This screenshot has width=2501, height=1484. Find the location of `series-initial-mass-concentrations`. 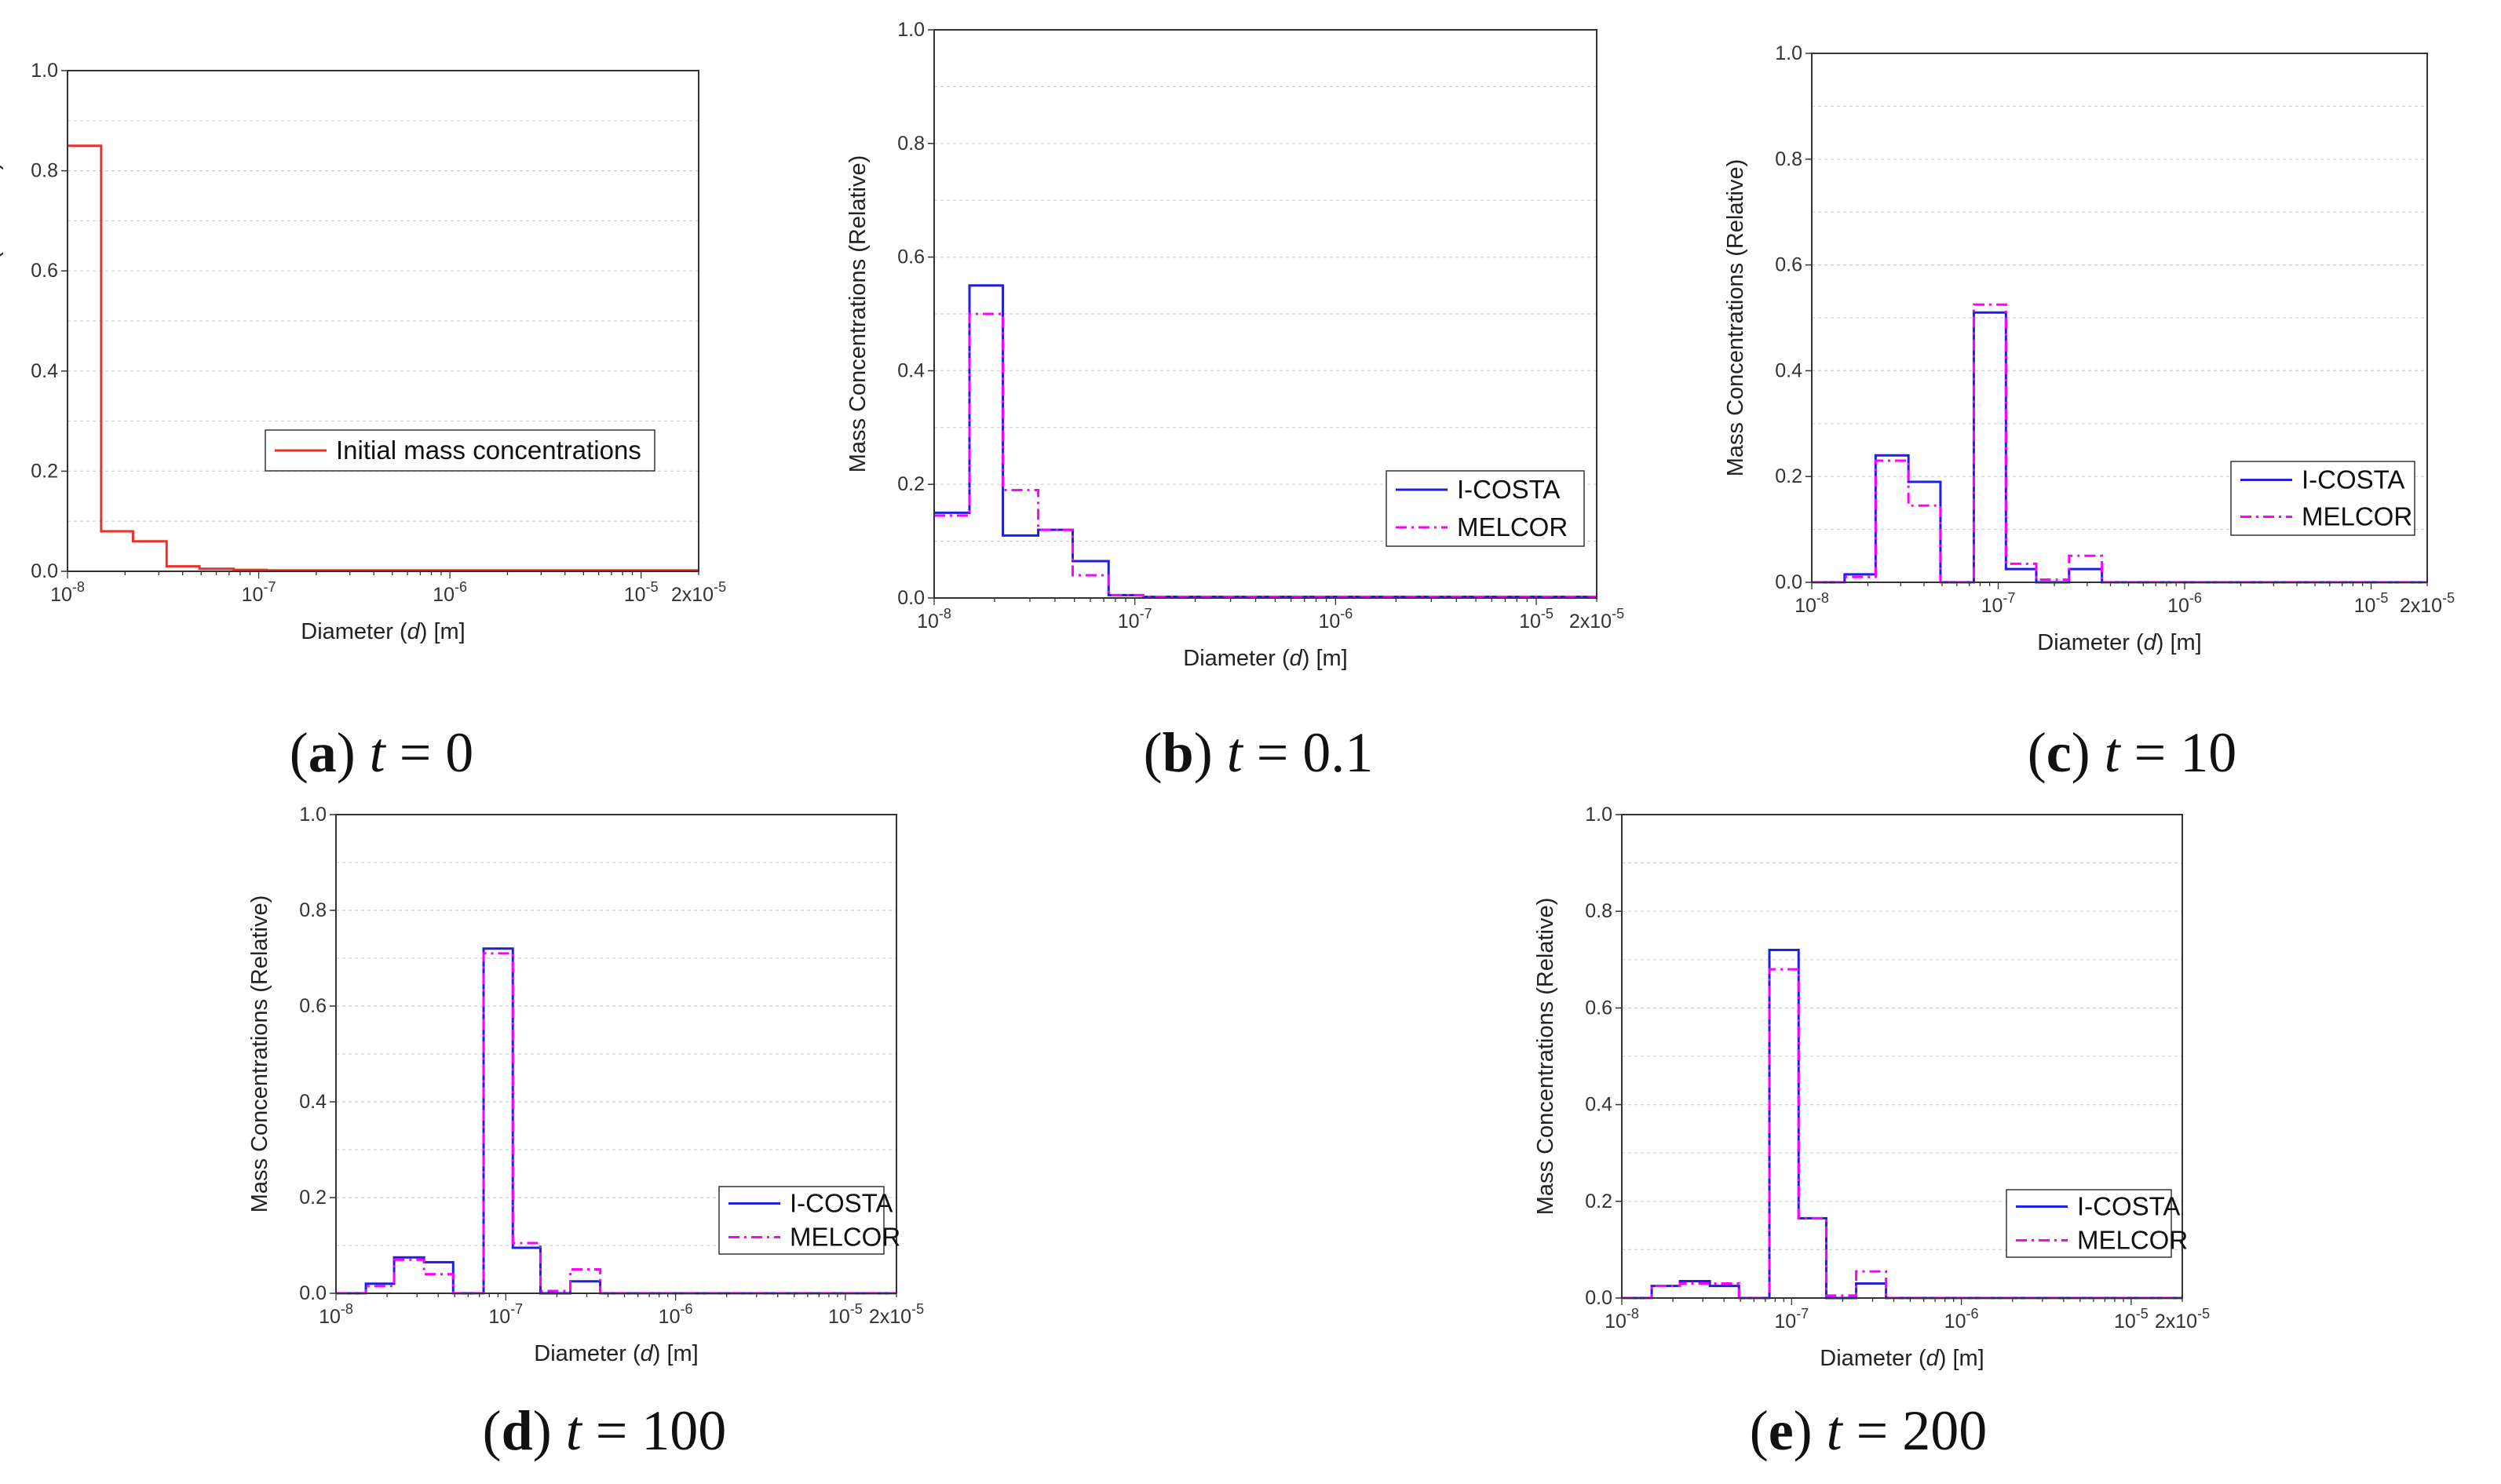

series-initial-mass-concentrations is located at coordinates (383, 358).